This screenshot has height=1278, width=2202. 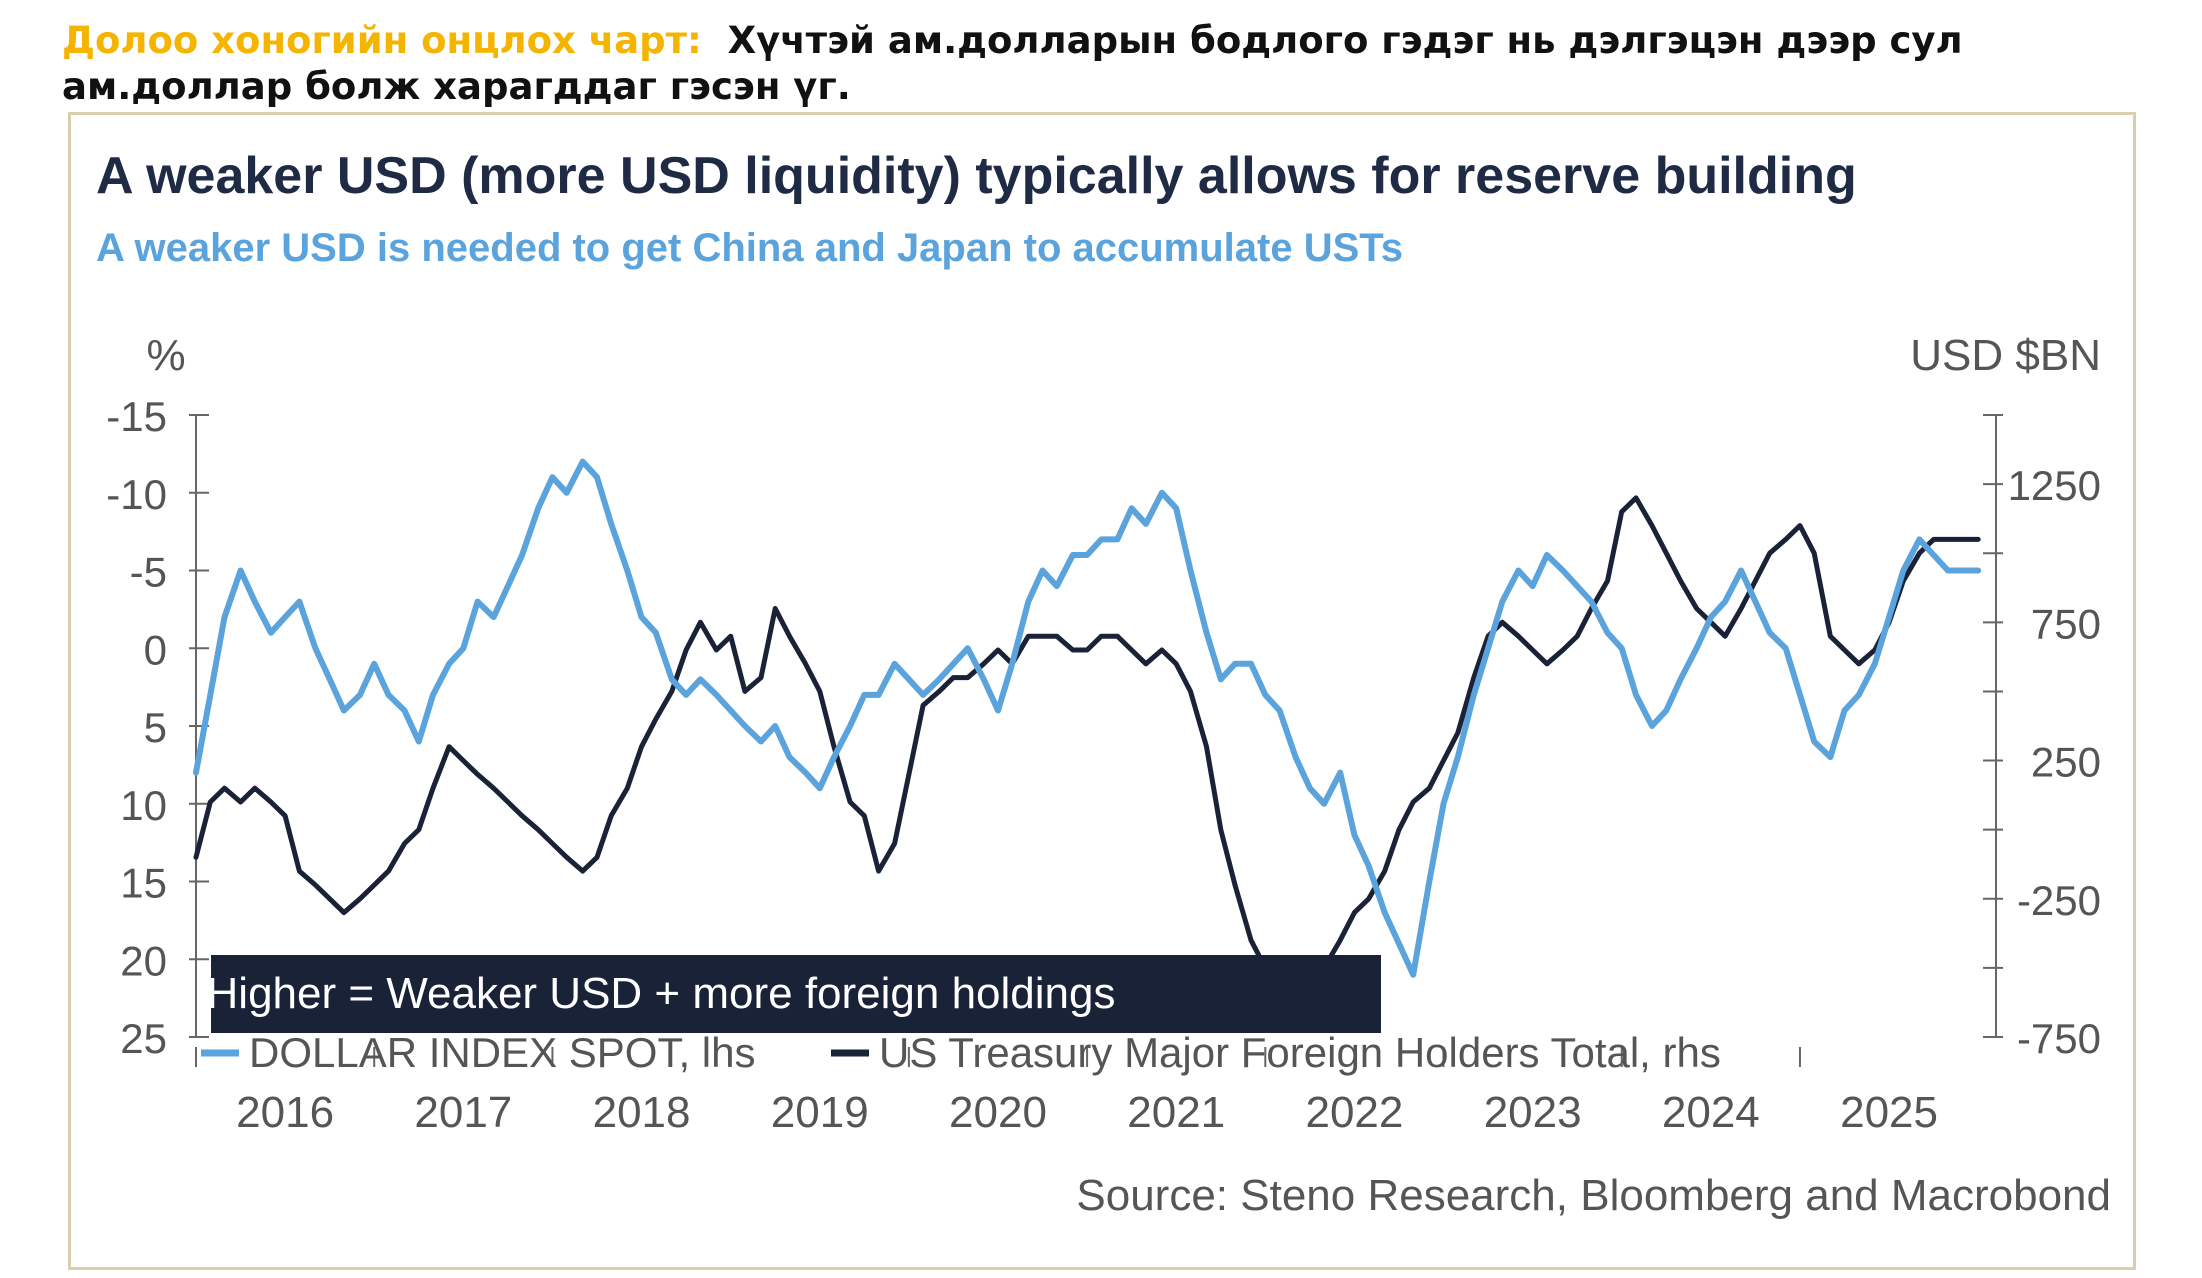 I want to click on y-left-tick-label: 10, so click(x=143, y=805).